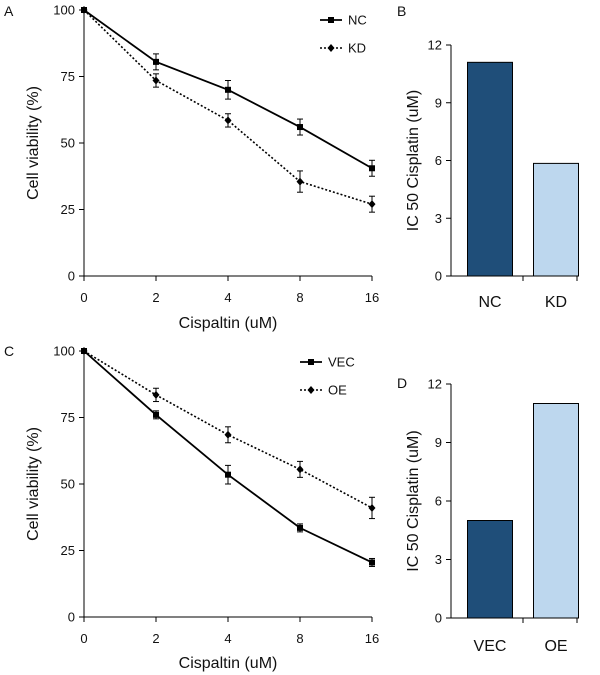 This screenshot has height=675, width=600. What do you see at coordinates (556, 511) in the screenshot?
I see `bar-oe` at bounding box center [556, 511].